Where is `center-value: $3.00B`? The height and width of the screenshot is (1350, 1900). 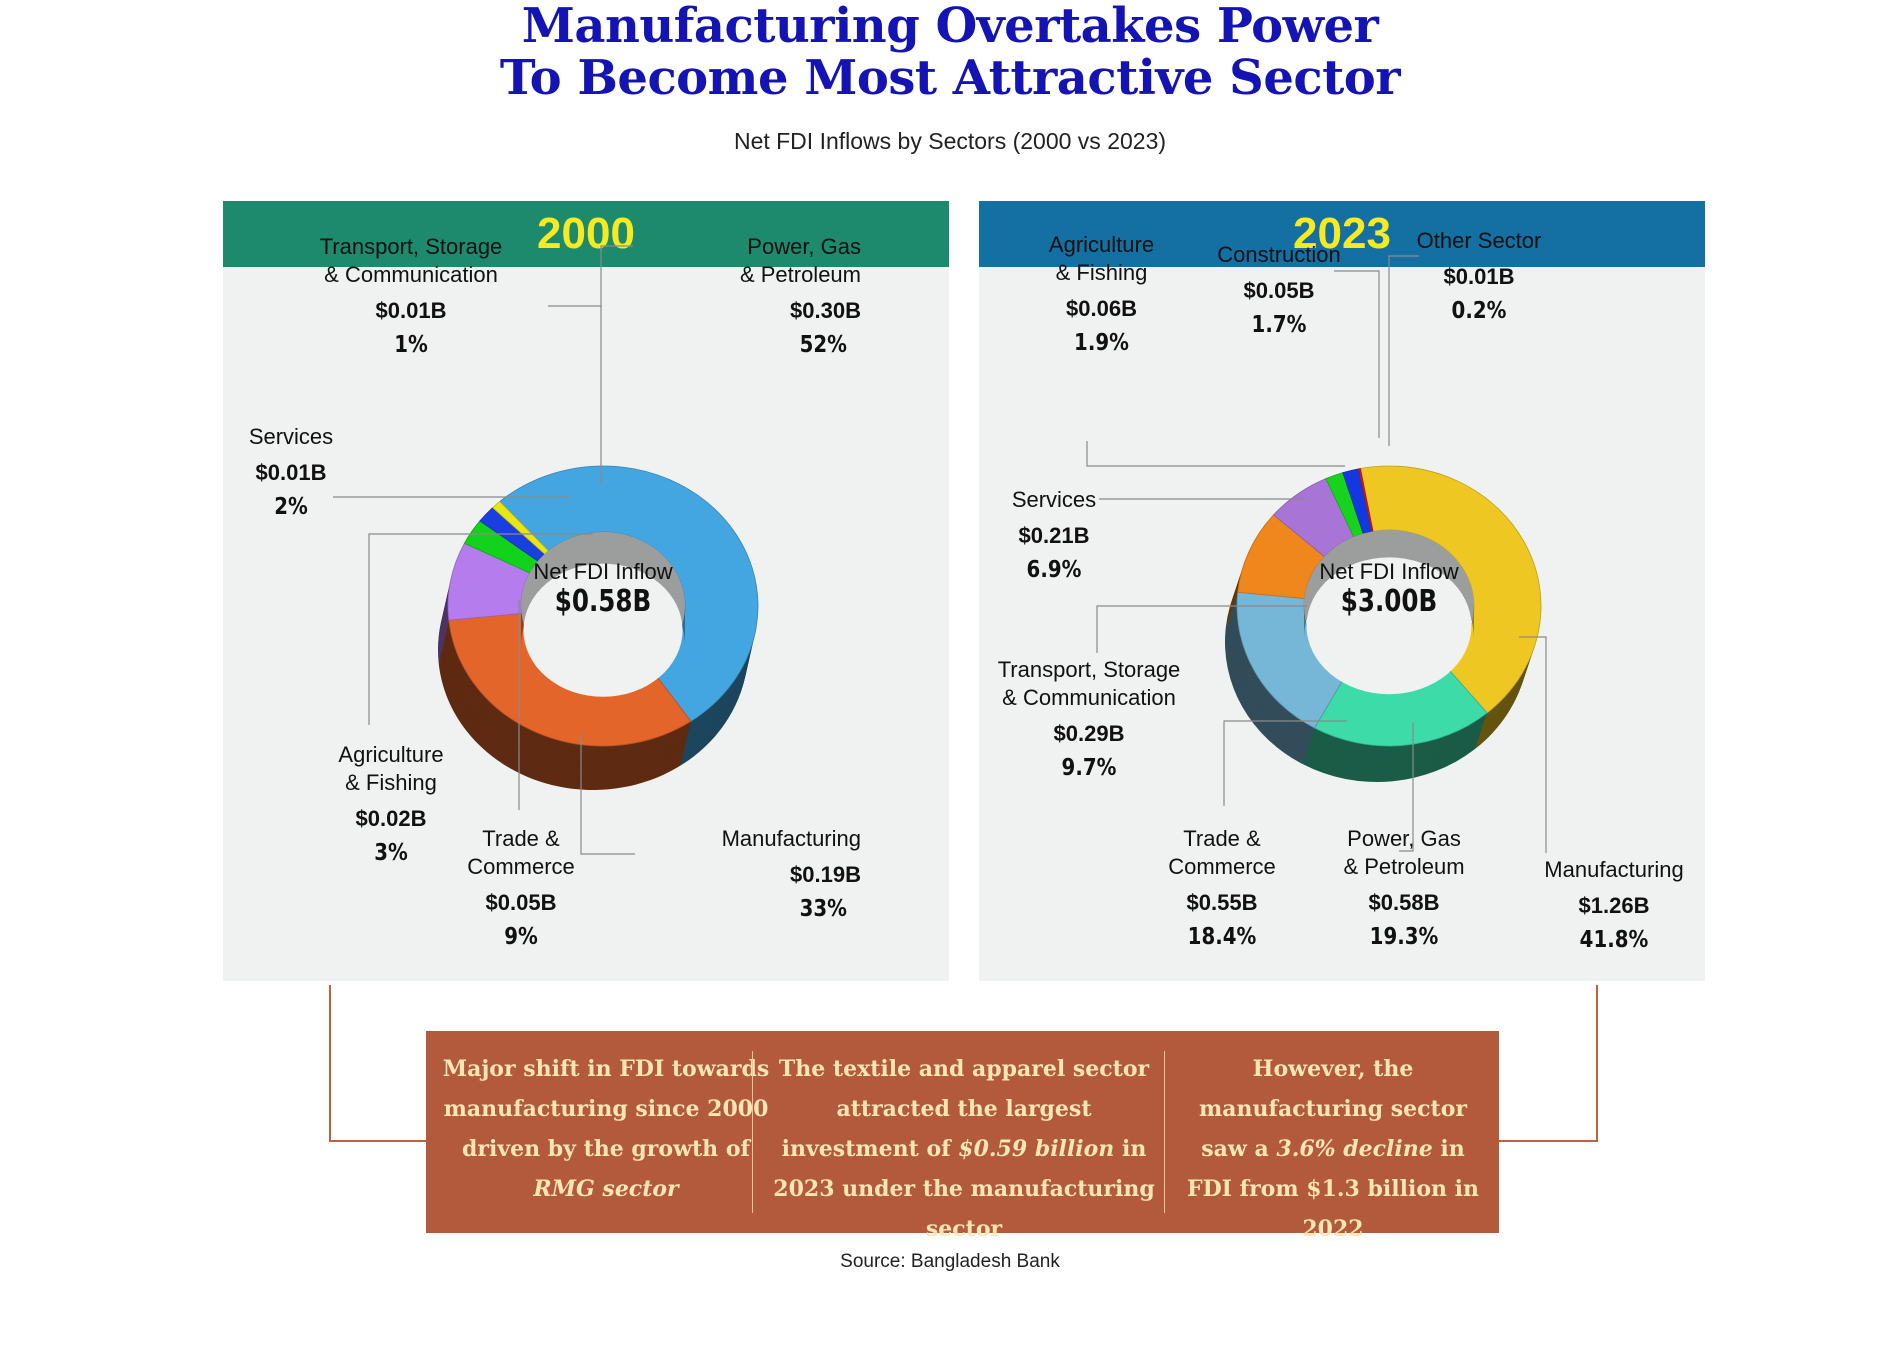
center-value: $3.00B is located at coordinates (1389, 601).